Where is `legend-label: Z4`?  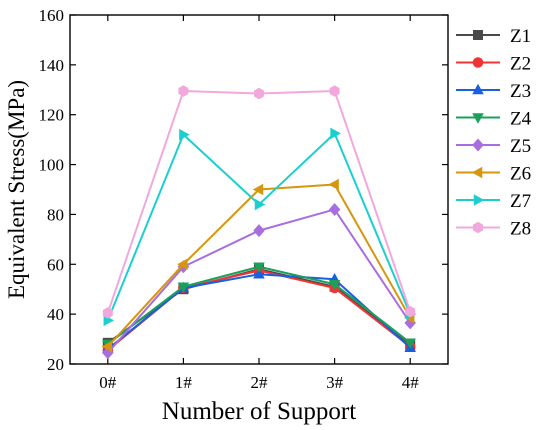 legend-label: Z4 is located at coordinates (521, 119).